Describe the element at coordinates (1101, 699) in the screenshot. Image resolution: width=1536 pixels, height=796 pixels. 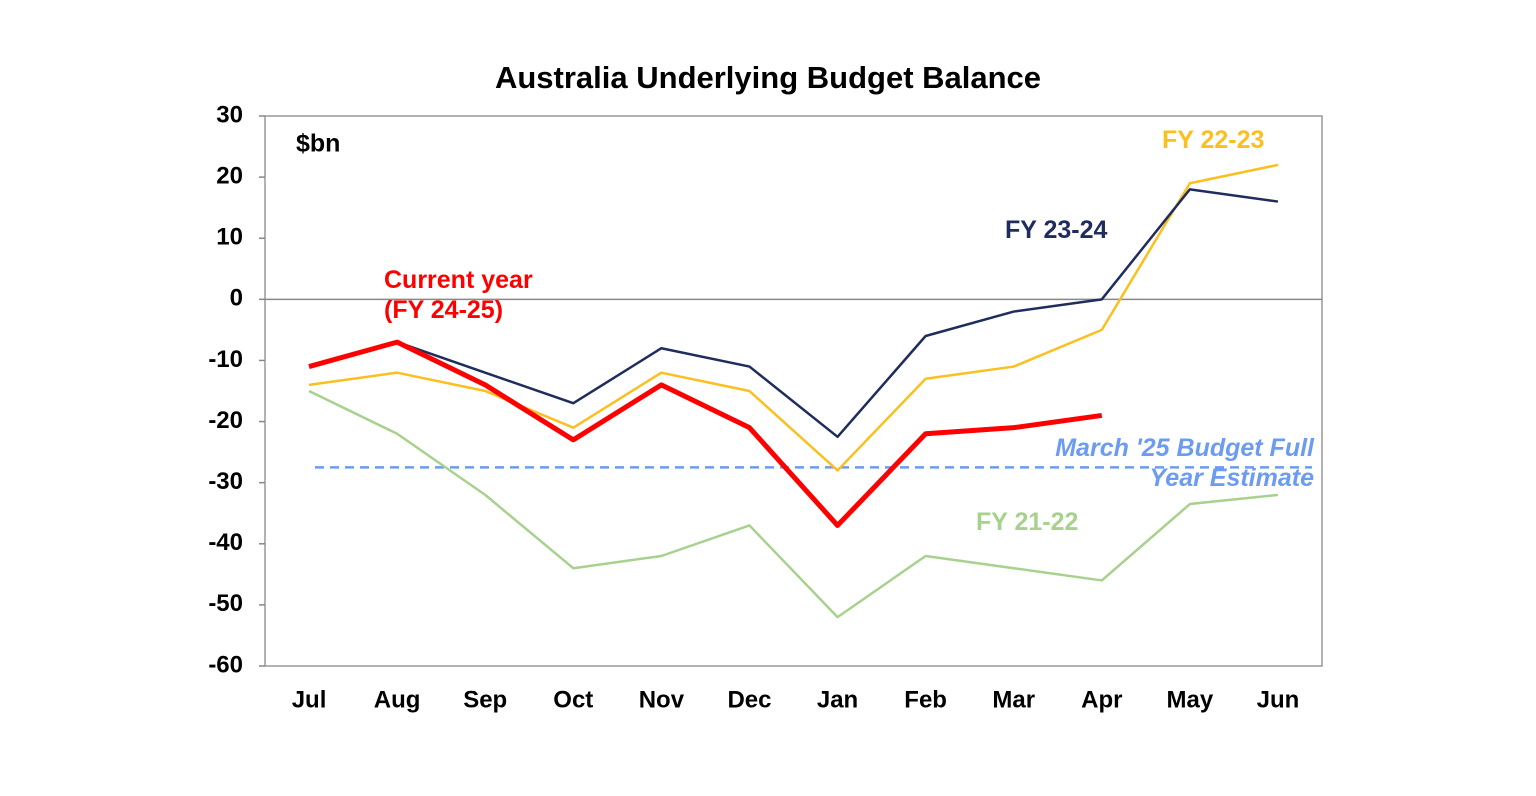
I see `x-tick-label: Apr` at that location.